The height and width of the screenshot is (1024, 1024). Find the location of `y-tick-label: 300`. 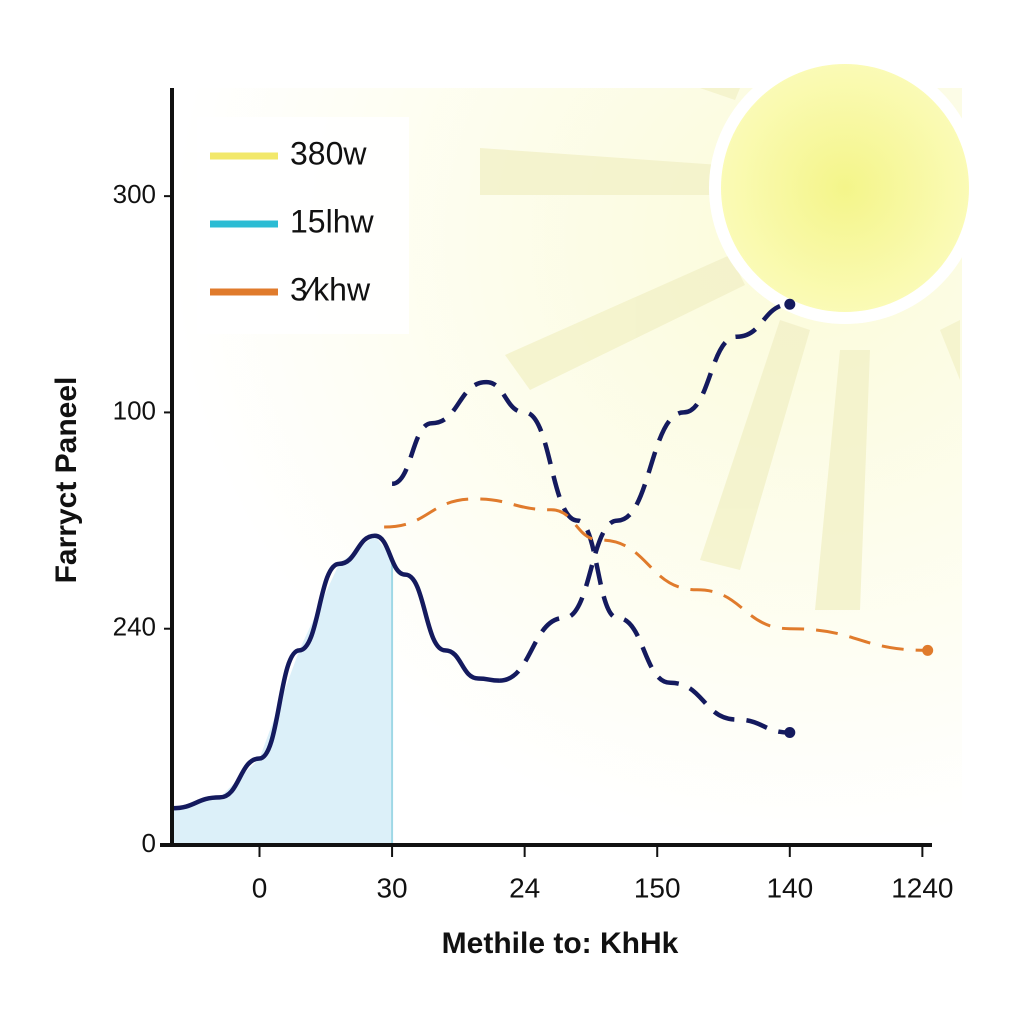

y-tick-label: 300 is located at coordinates (134, 194).